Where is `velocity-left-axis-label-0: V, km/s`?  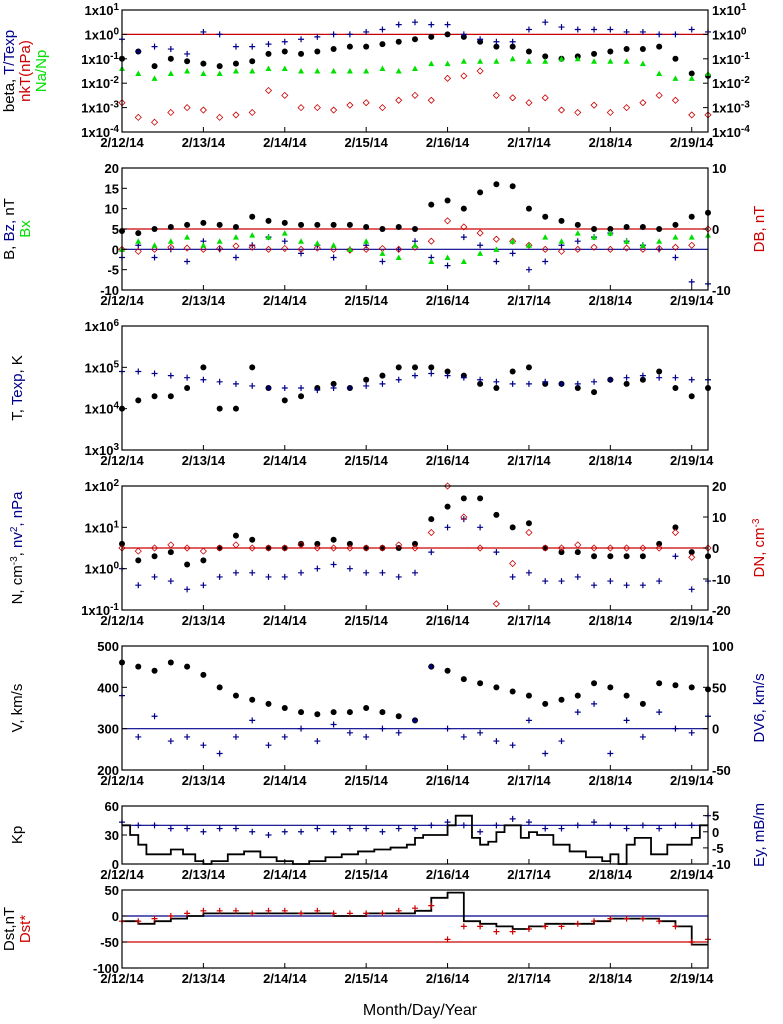 velocity-left-axis-label-0: V, km/s is located at coordinates (17, 708).